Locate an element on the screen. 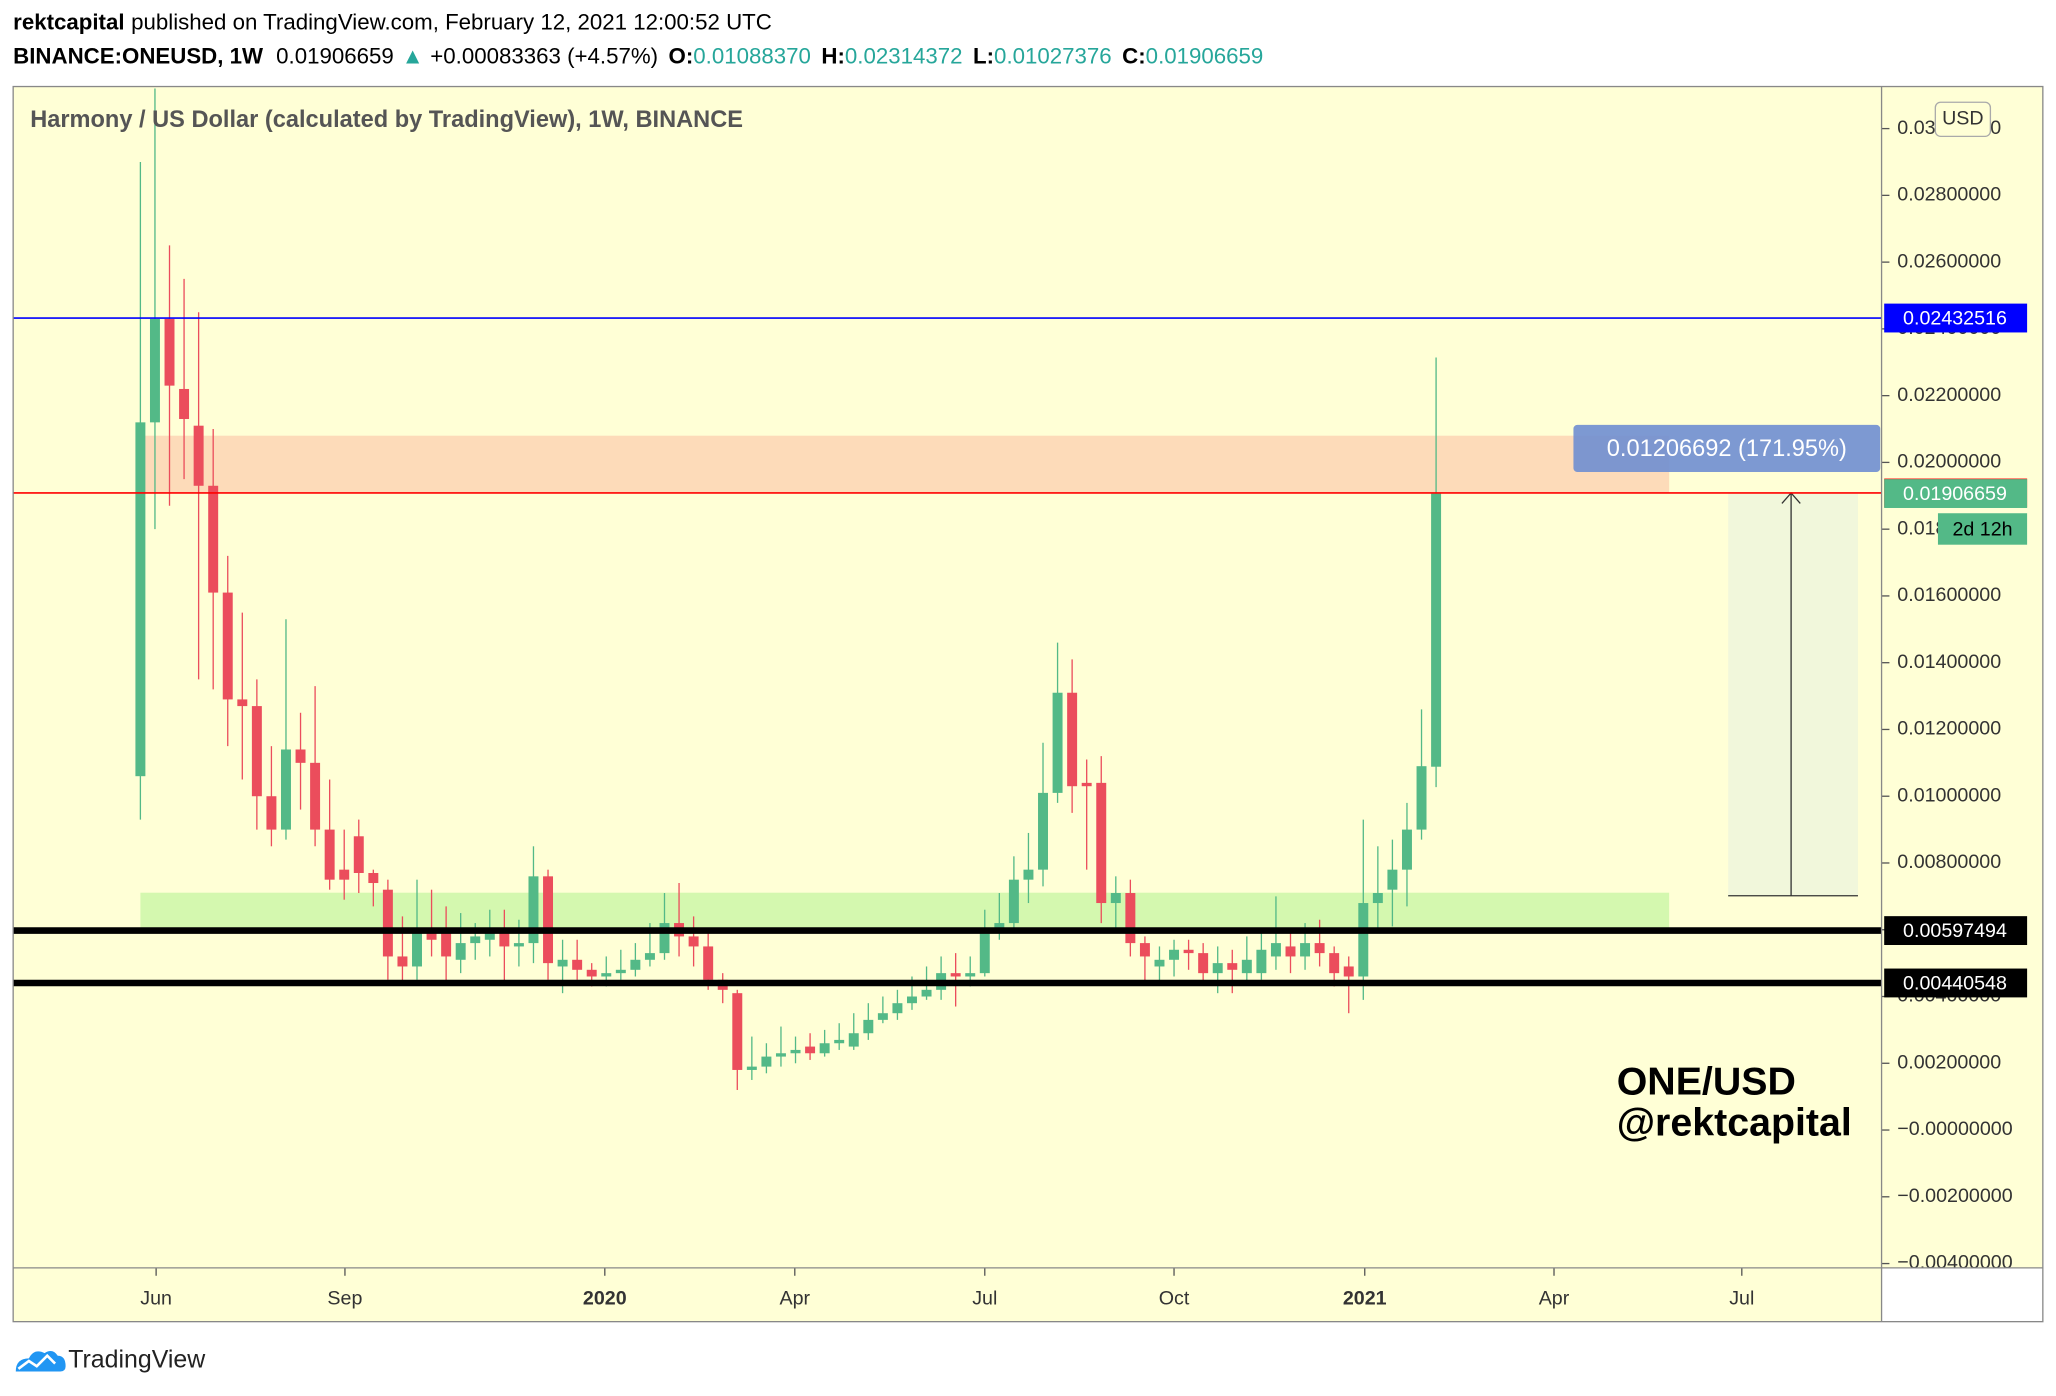  measure-label-box is located at coordinates (1727, 448).